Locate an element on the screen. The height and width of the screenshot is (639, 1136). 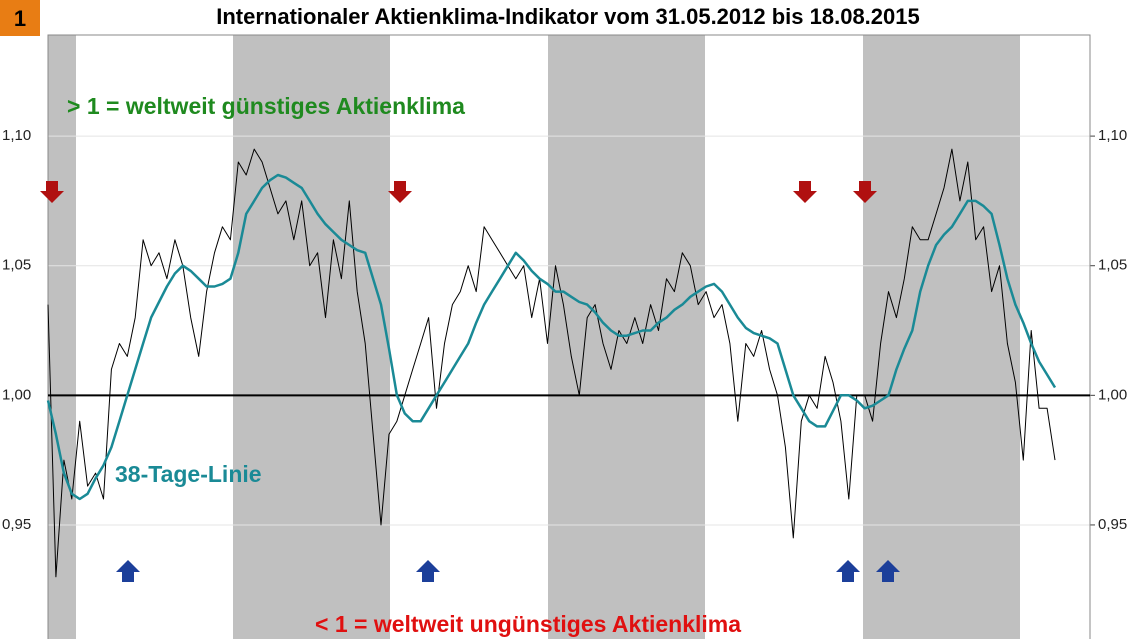
annotation: > 1 = weltweit günstiges Aktienklima is located at coordinates (266, 106).